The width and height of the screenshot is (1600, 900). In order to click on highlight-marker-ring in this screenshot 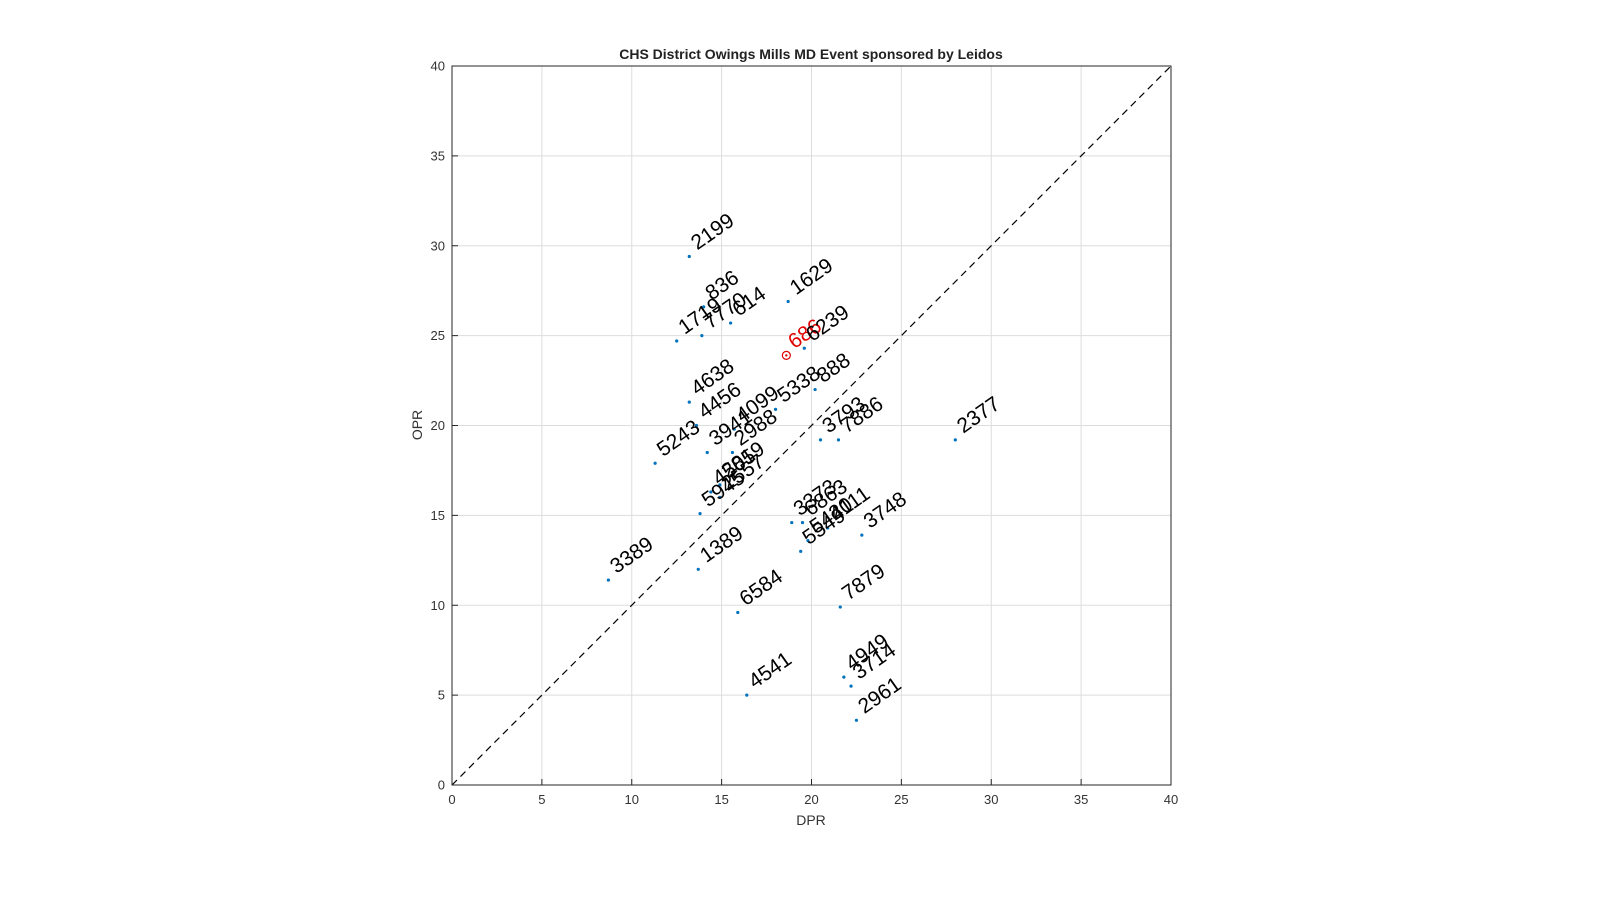, I will do `click(786, 355)`.